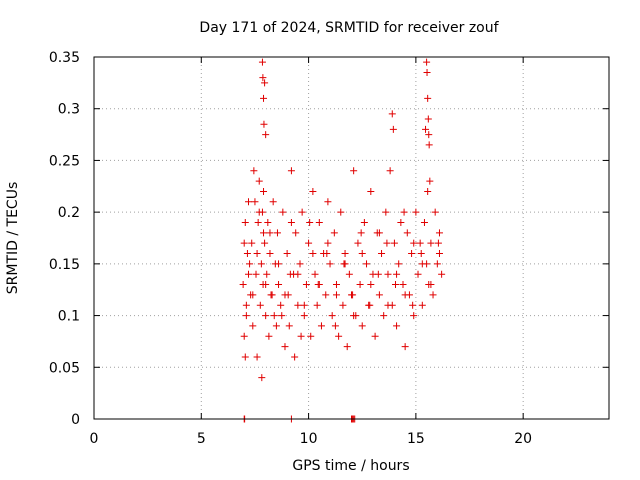 The height and width of the screenshot is (480, 640). I want to click on y-tick-label: 0.35, so click(64, 58).